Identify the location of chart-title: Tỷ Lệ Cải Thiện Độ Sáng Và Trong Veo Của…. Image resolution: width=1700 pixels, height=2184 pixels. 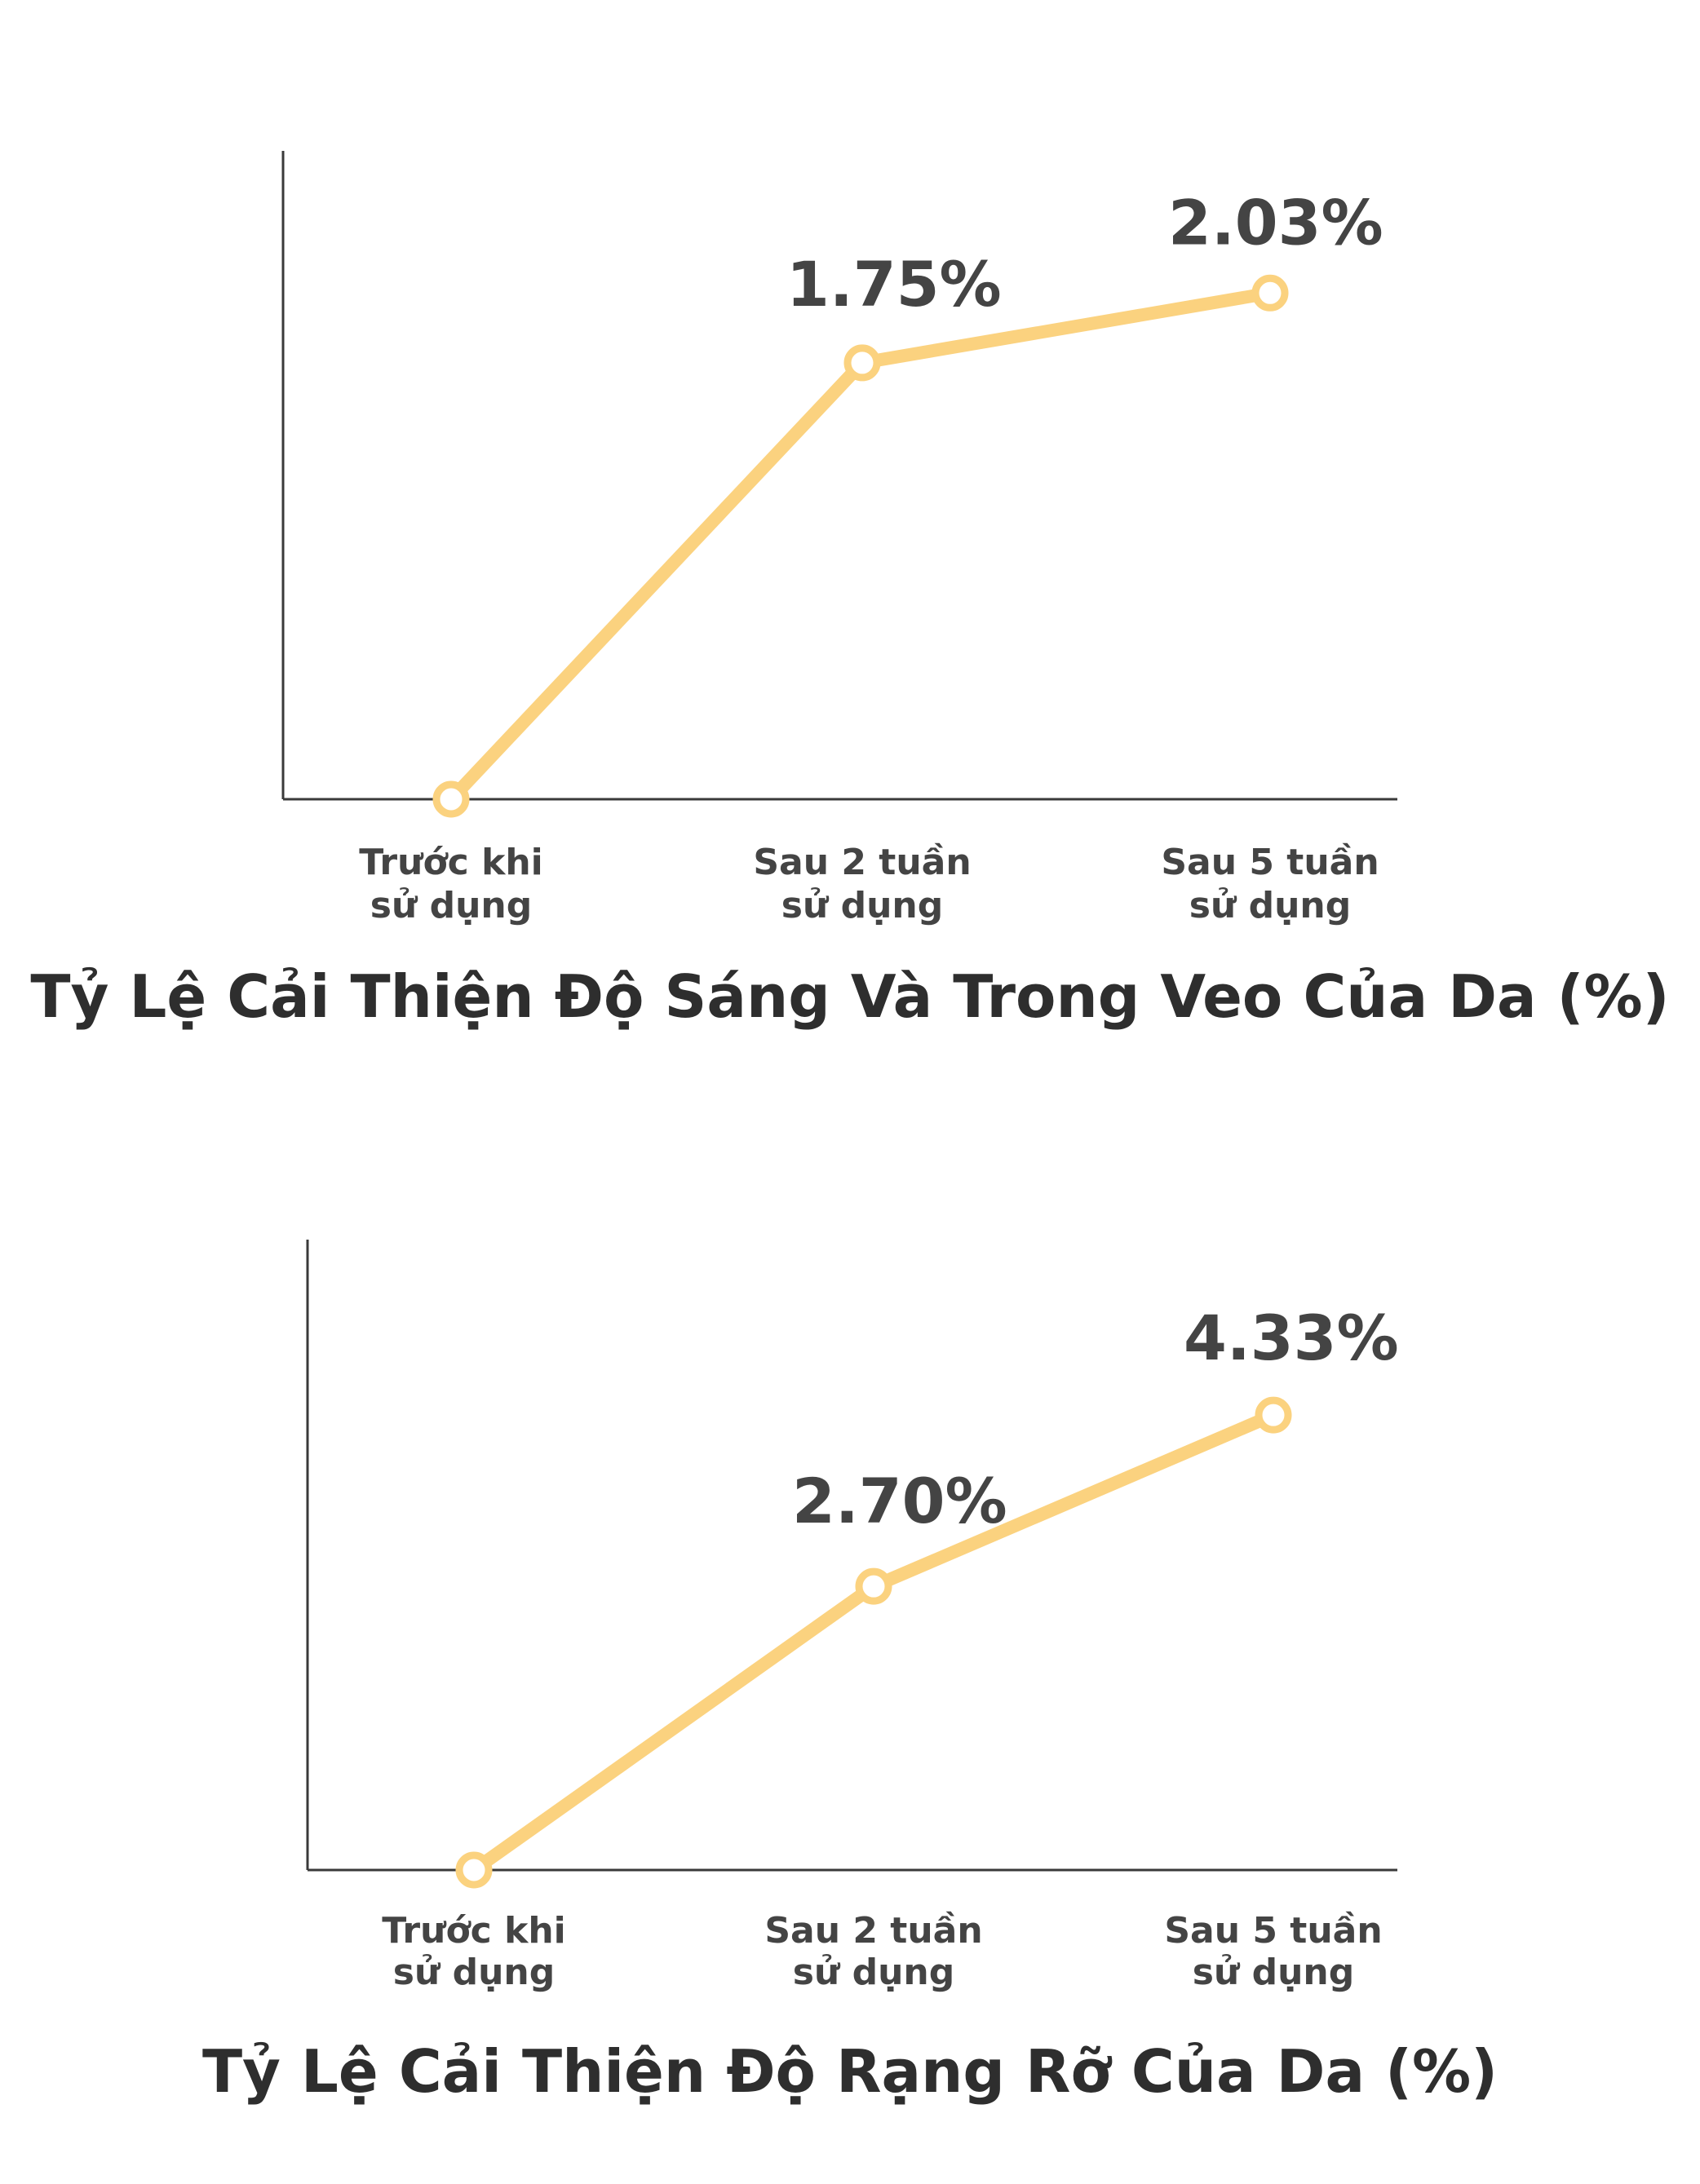
(850, 996).